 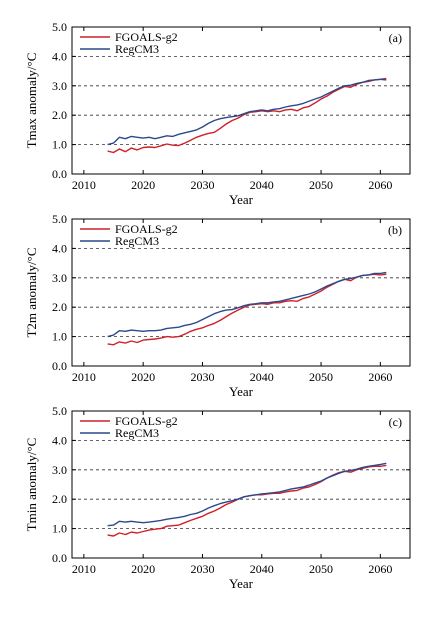 What do you see at coordinates (31, 485) in the screenshot?
I see `y-axis-label: Tmin anomaly/°C` at bounding box center [31, 485].